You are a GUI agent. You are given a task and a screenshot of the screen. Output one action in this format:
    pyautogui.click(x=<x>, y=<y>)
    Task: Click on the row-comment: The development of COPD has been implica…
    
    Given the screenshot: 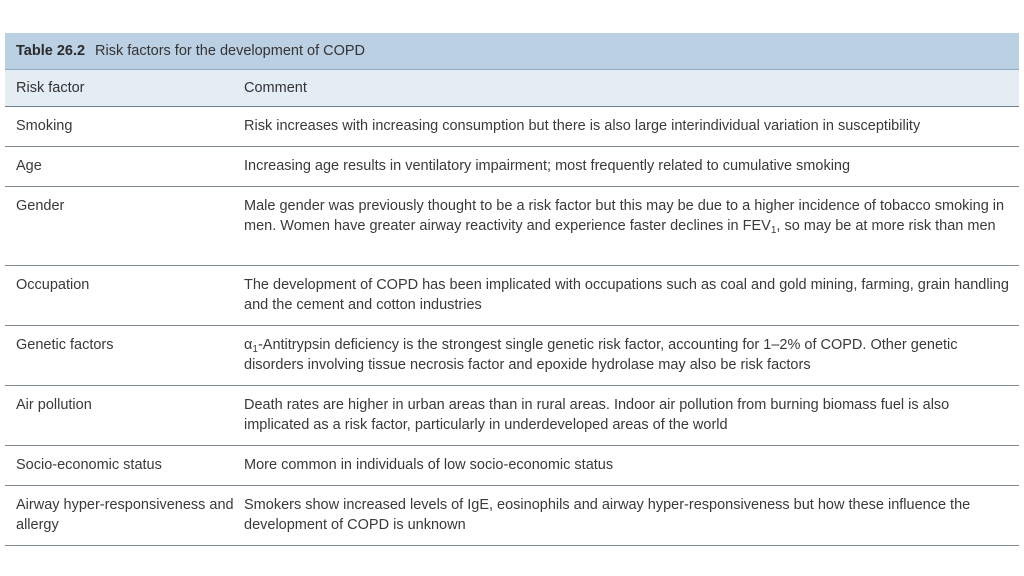 What is the action you would take?
    pyautogui.click(x=626, y=295)
    